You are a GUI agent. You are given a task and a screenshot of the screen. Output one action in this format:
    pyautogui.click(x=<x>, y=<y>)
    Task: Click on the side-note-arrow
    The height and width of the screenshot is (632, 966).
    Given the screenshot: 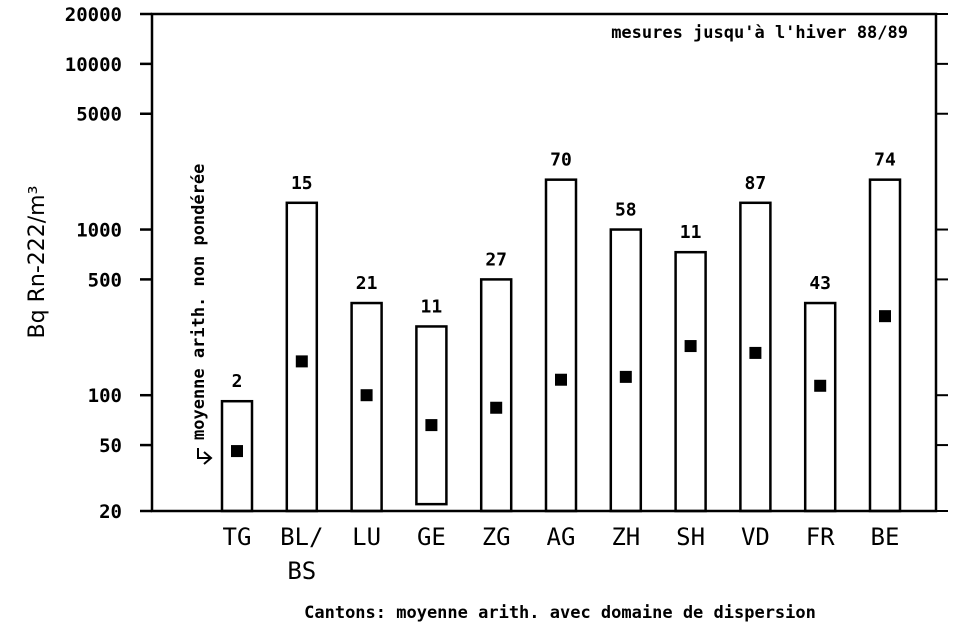 What is the action you would take?
    pyautogui.click(x=205, y=456)
    